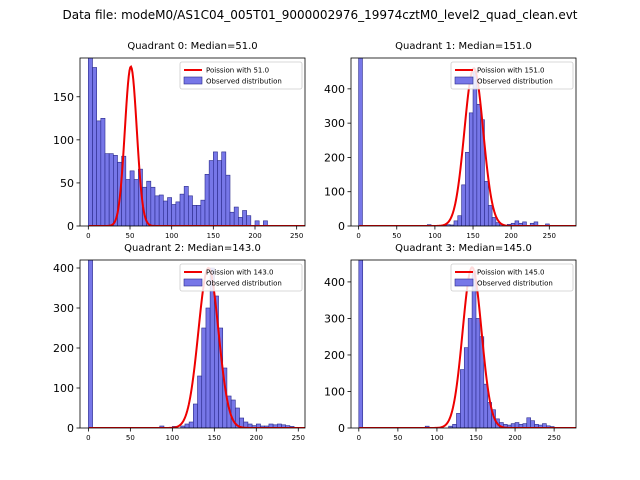  I want to click on panel-title: Quadrant 1: Median=151.0, so click(463, 46).